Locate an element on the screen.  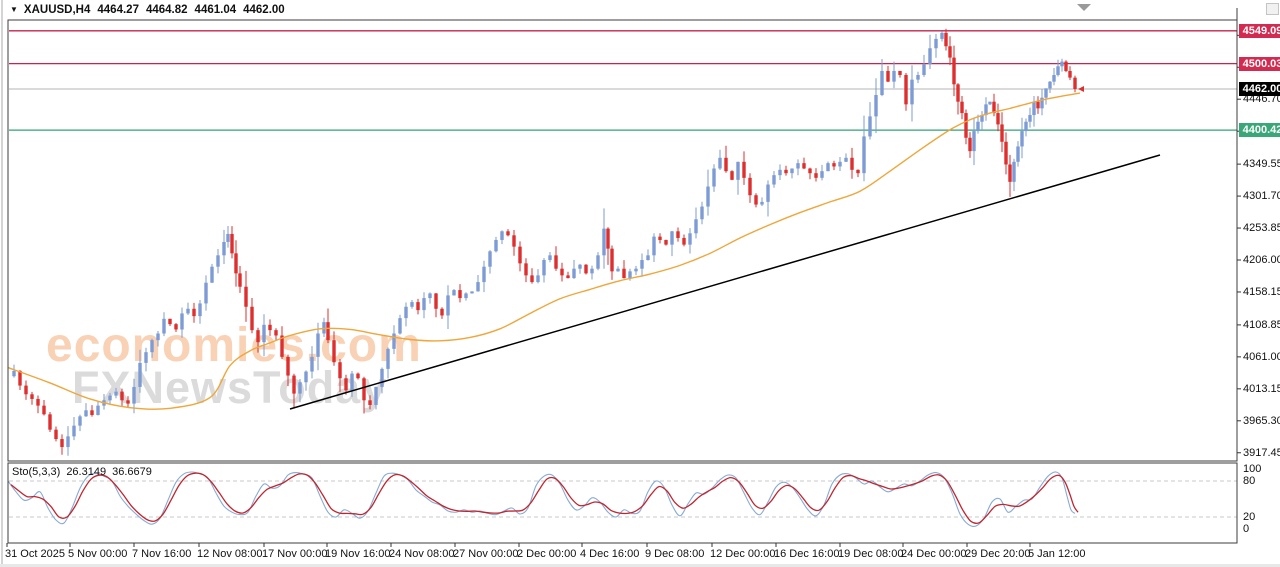
indicator-plot-frame is located at coordinates (622, 503).